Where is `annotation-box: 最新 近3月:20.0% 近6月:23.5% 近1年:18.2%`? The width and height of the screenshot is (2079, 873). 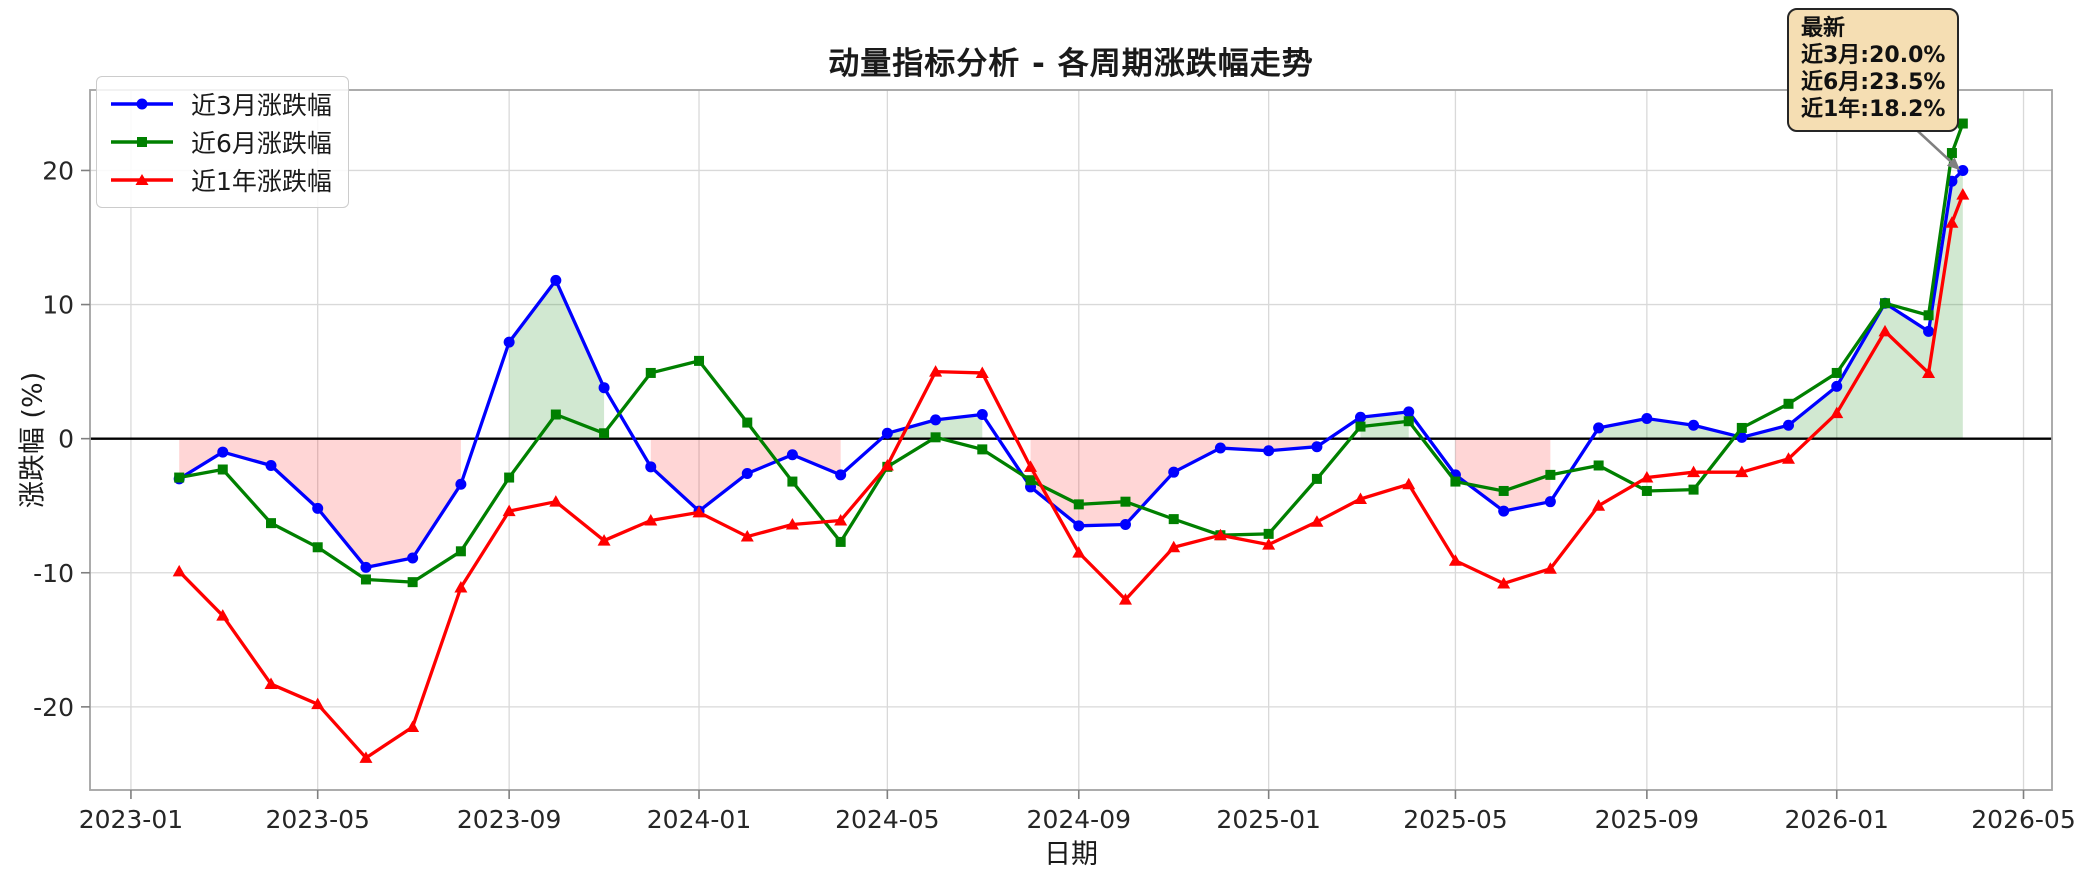 annotation-box: 最新 近3月:20.0% 近6月:23.5% 近1年:18.2% is located at coordinates (1873, 70).